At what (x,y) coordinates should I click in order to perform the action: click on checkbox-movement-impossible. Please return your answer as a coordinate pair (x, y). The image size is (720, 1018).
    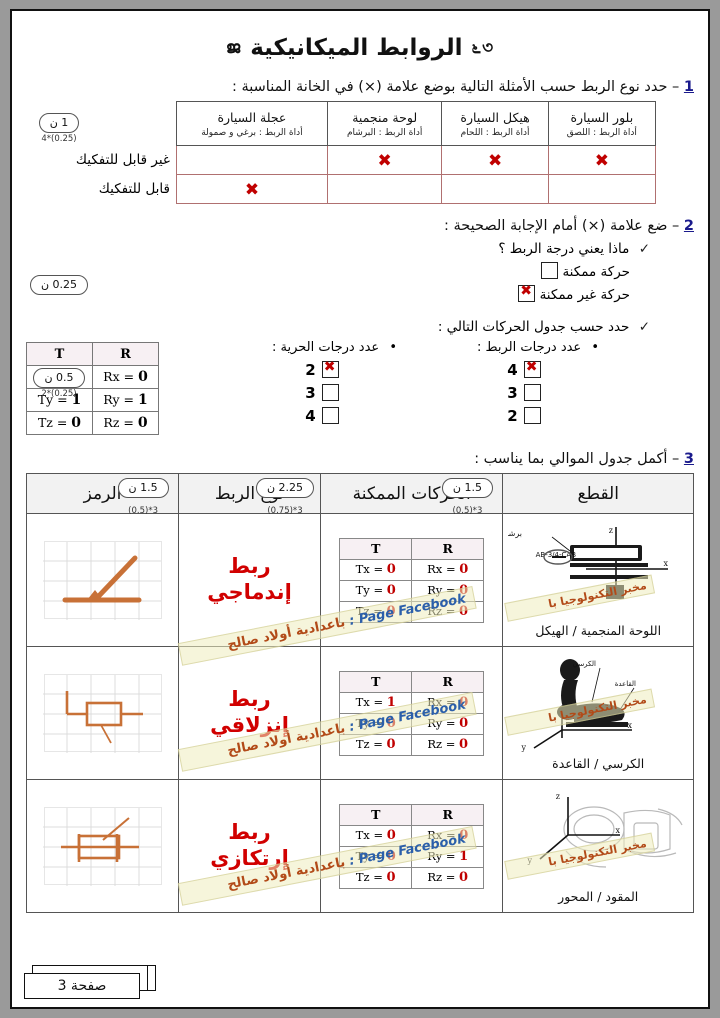
    Looking at the image, I should click on (527, 292).